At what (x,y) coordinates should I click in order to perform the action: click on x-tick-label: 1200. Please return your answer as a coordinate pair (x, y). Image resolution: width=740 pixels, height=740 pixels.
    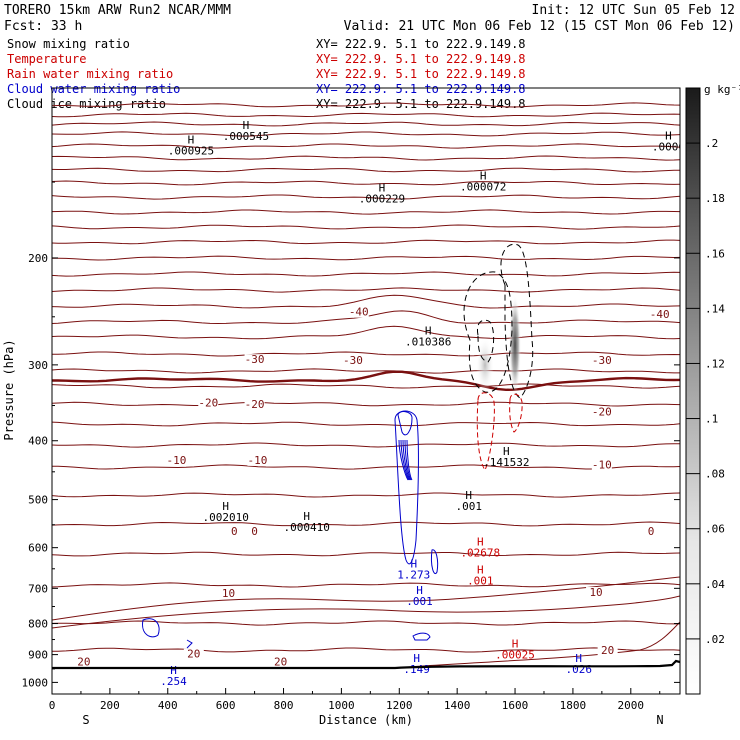
    Looking at the image, I should click on (399, 705).